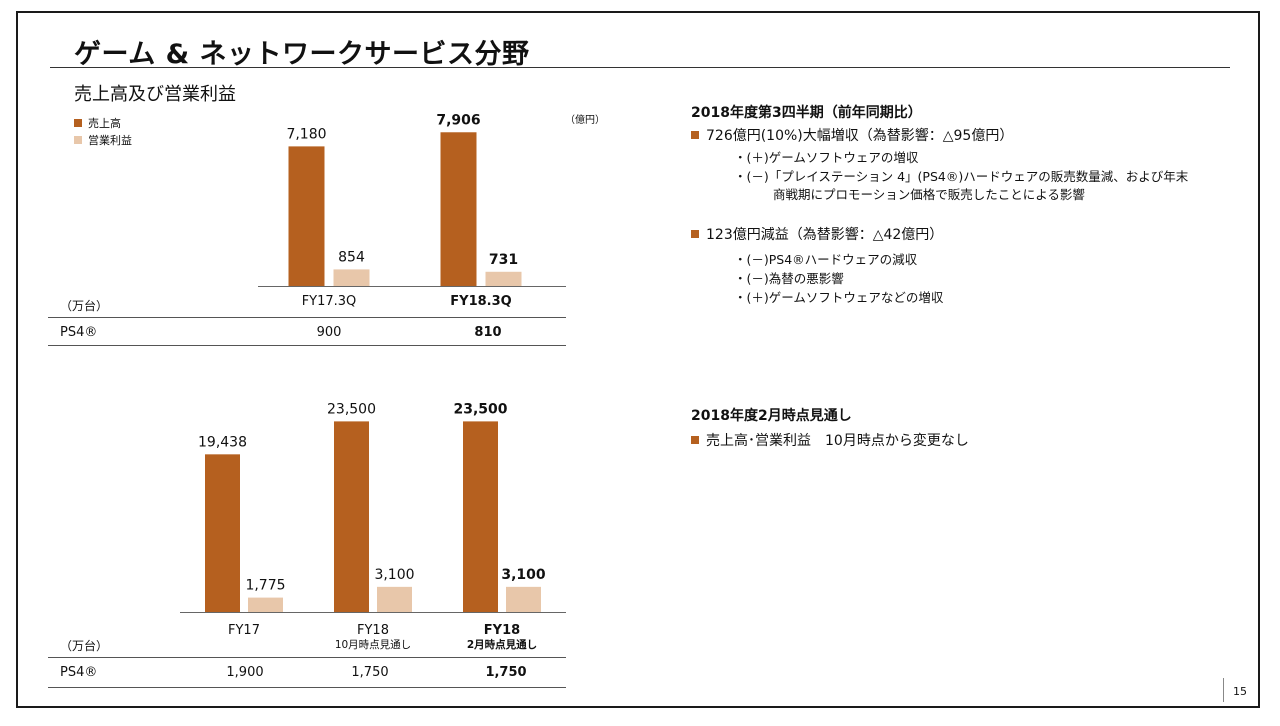 This screenshot has width=1280, height=726. What do you see at coordinates (839, 297) in the screenshot?
I see `q3-income-subpoint-3: ・(＋)ゲームソフトウェアなどの増収` at bounding box center [839, 297].